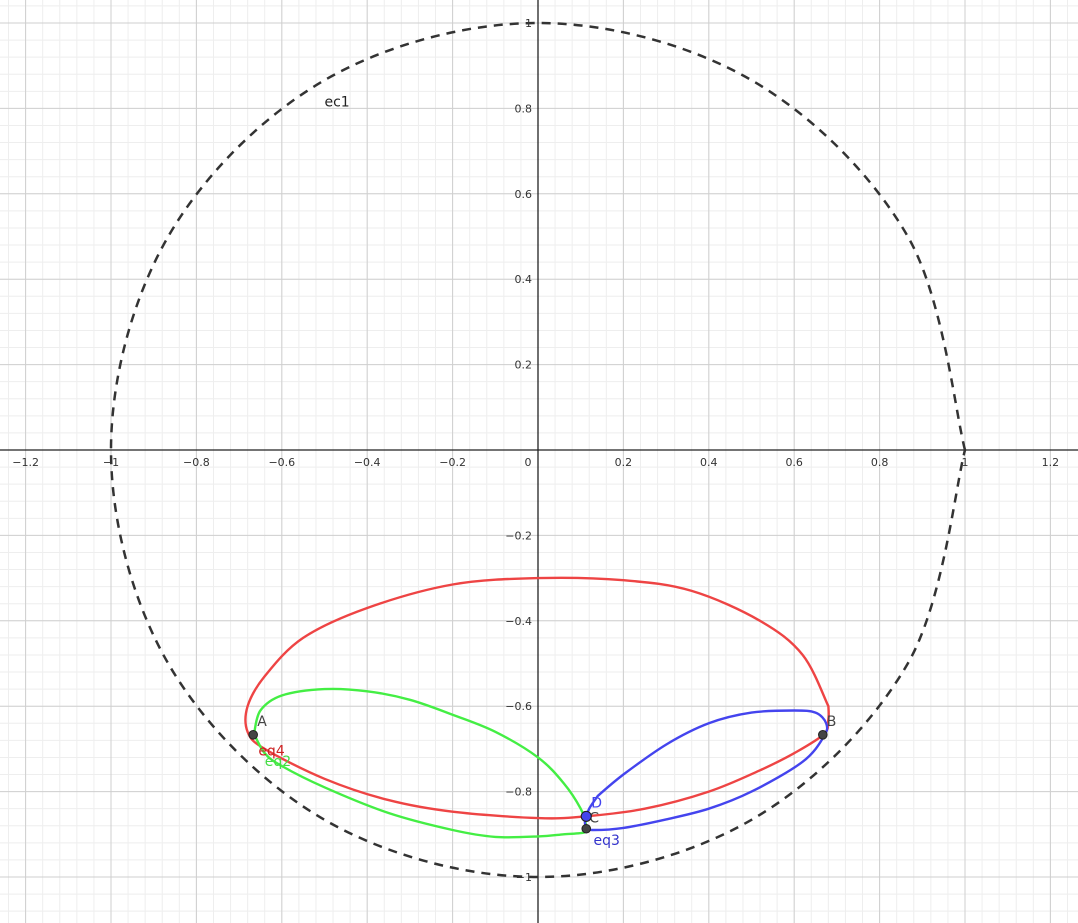 This screenshot has height=923, width=1078. Describe the element at coordinates (832, 722) in the screenshot. I see `point-label-B: B` at that location.